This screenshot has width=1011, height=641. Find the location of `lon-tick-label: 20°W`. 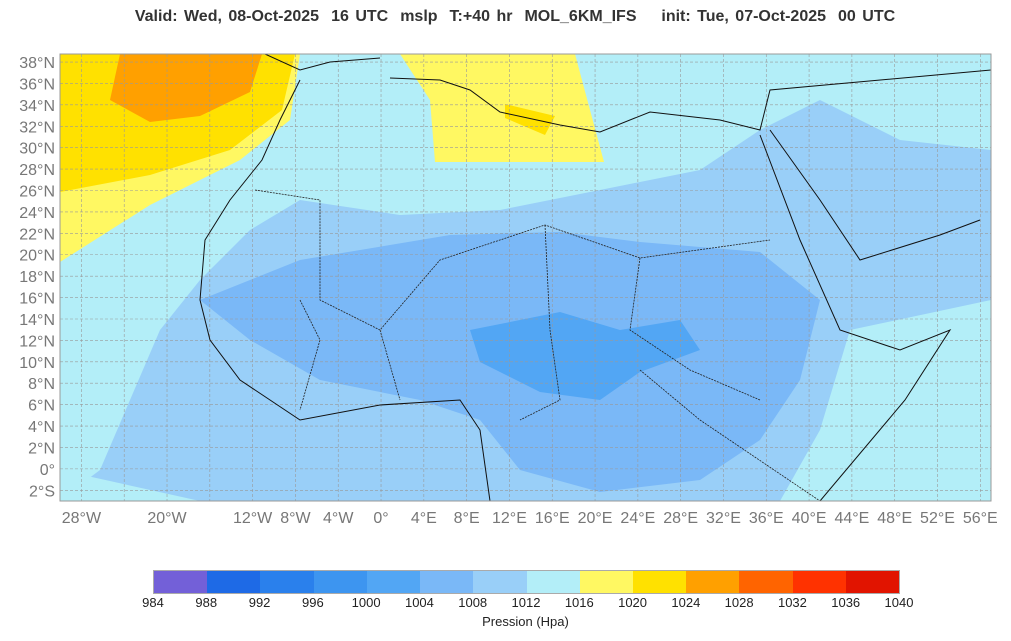

lon-tick-label: 20°W is located at coordinates (167, 518).